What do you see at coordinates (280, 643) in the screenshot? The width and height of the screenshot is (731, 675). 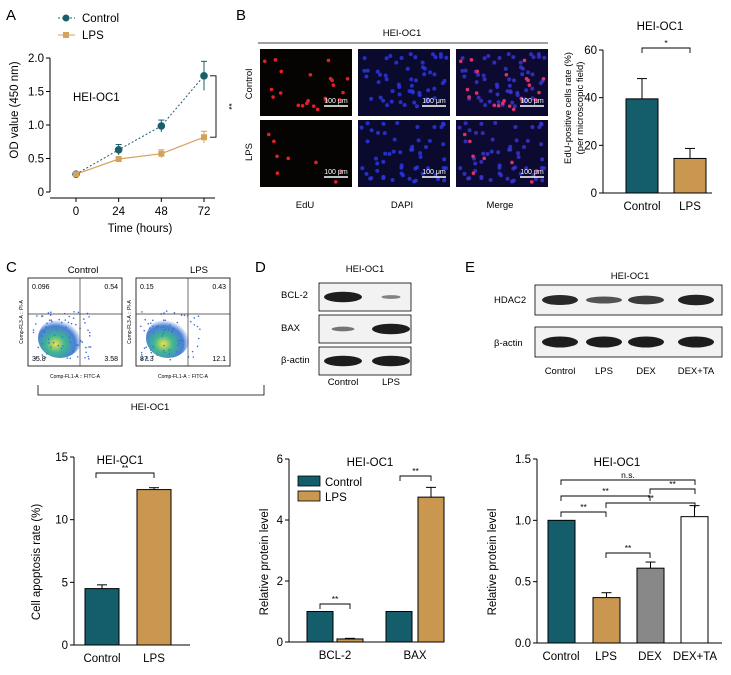 I see `chart-d-y-tick-label: 0` at bounding box center [280, 643].